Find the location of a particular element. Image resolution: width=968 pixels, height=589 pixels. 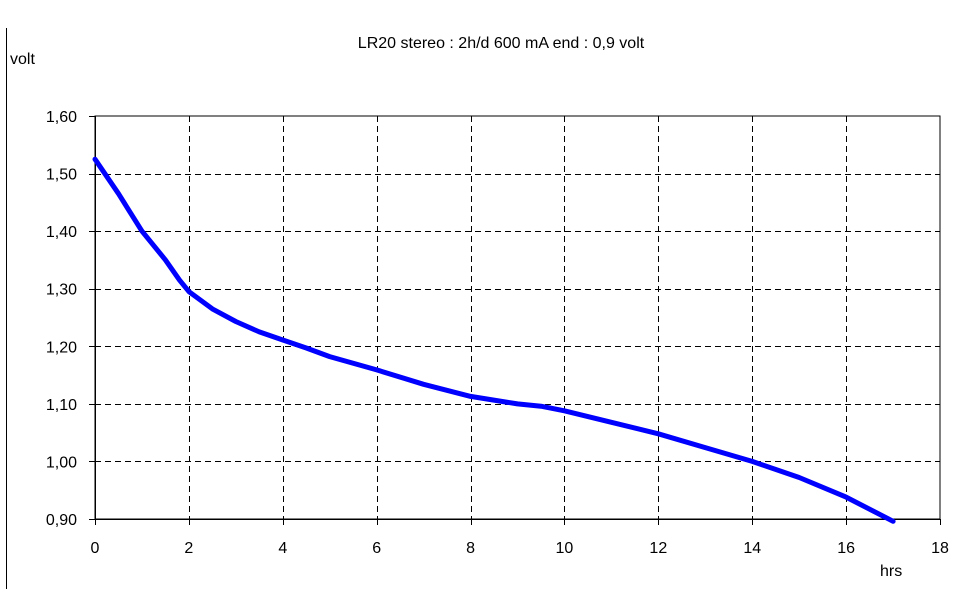

y-tick-label: 1,50 is located at coordinates (61, 175).